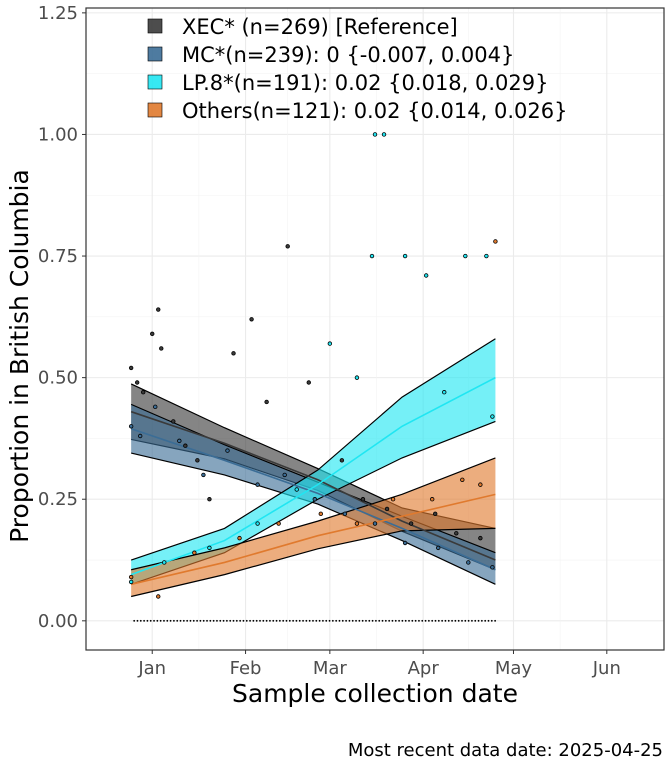 Image resolution: width=672 pixels, height=768 pixels. What do you see at coordinates (58, 499) in the screenshot?
I see `y-tick-label: 0.25` at bounding box center [58, 499].